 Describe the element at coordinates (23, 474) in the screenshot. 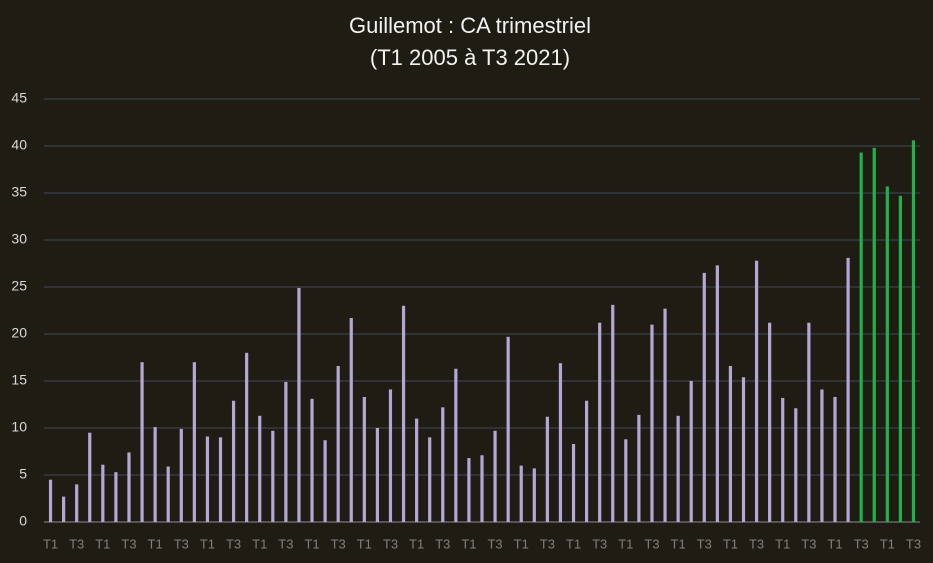

I see `y-tick-label: 5` at that location.